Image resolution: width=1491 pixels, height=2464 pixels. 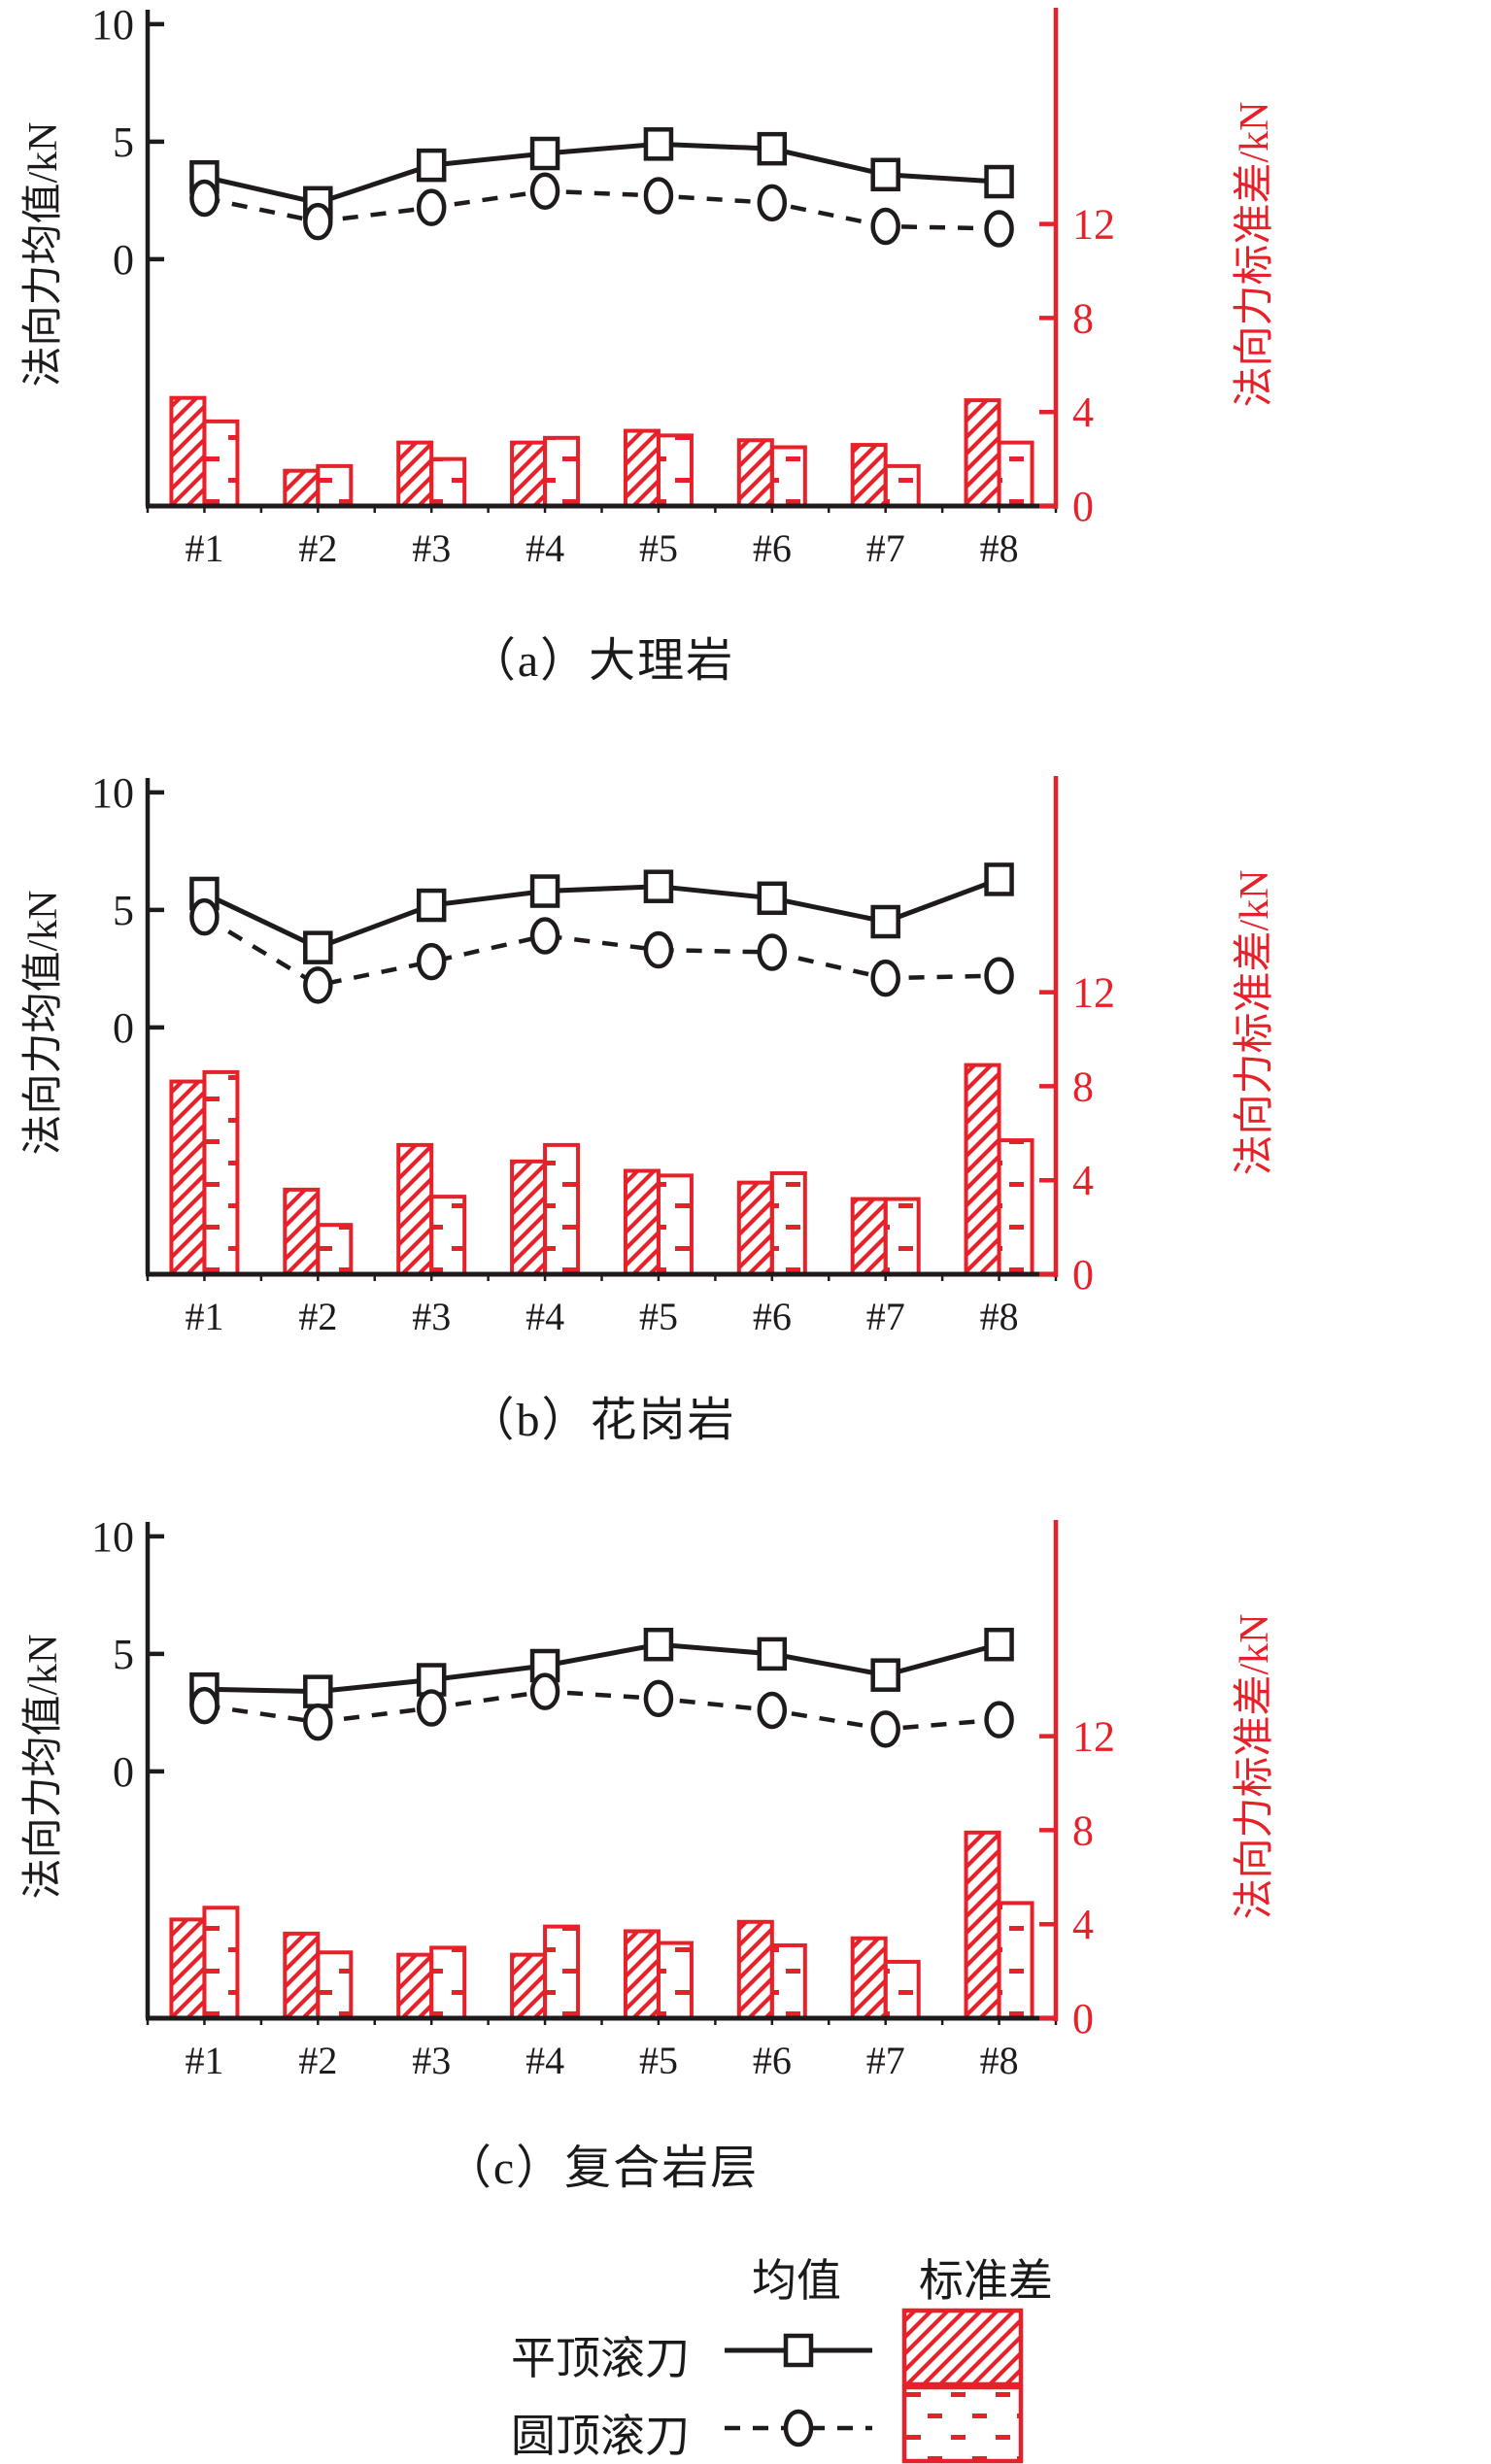 I want to click on line-flat-mean-b, so click(x=602, y=913).